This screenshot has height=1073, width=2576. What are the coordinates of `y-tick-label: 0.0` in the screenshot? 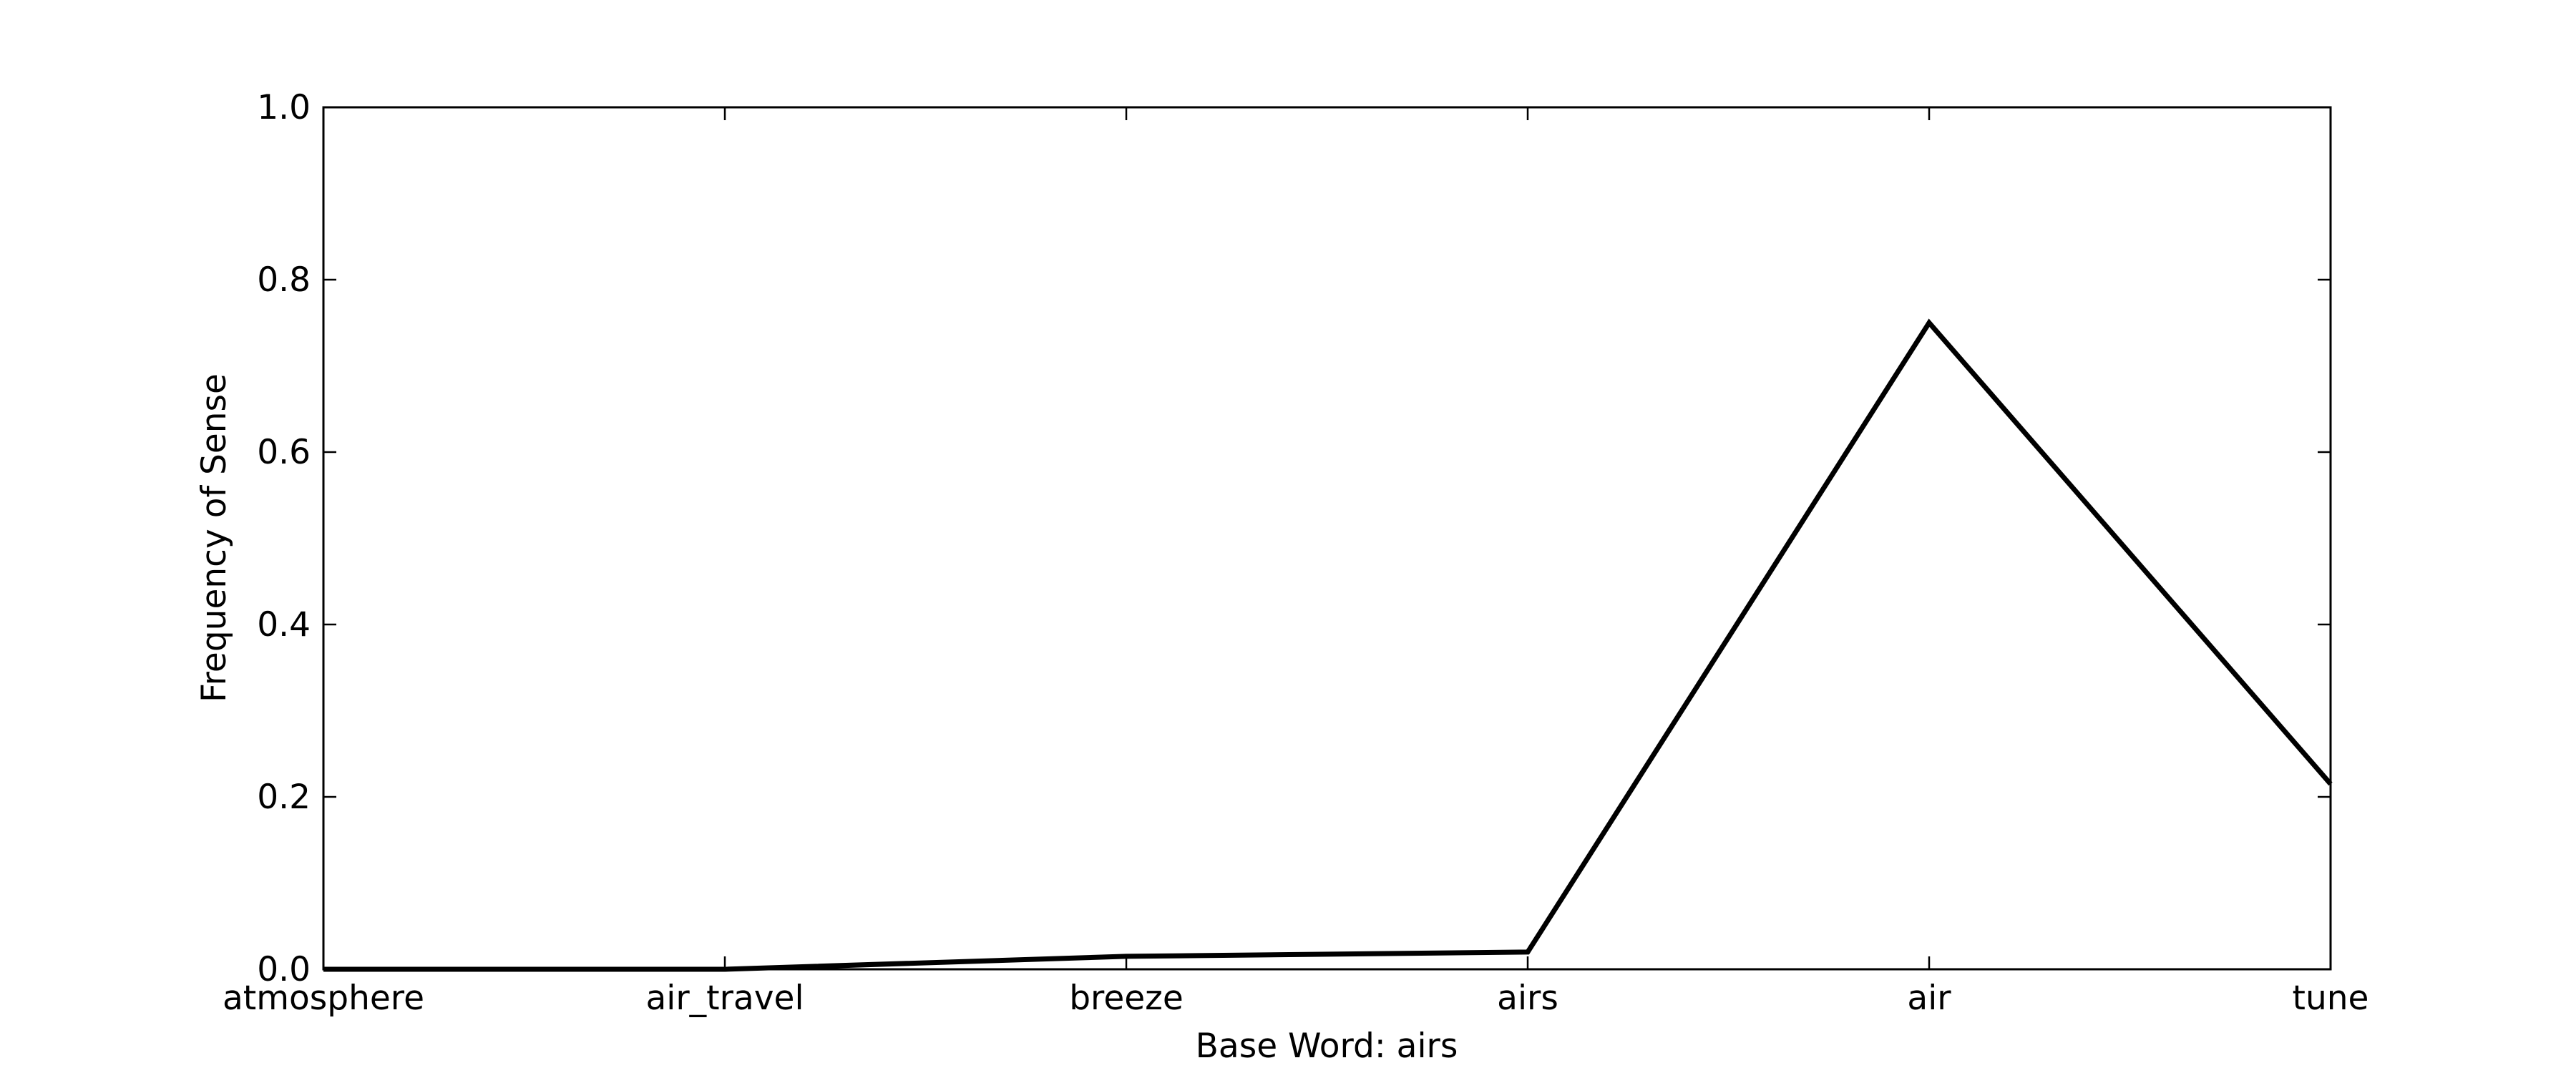 It's located at (284, 969).